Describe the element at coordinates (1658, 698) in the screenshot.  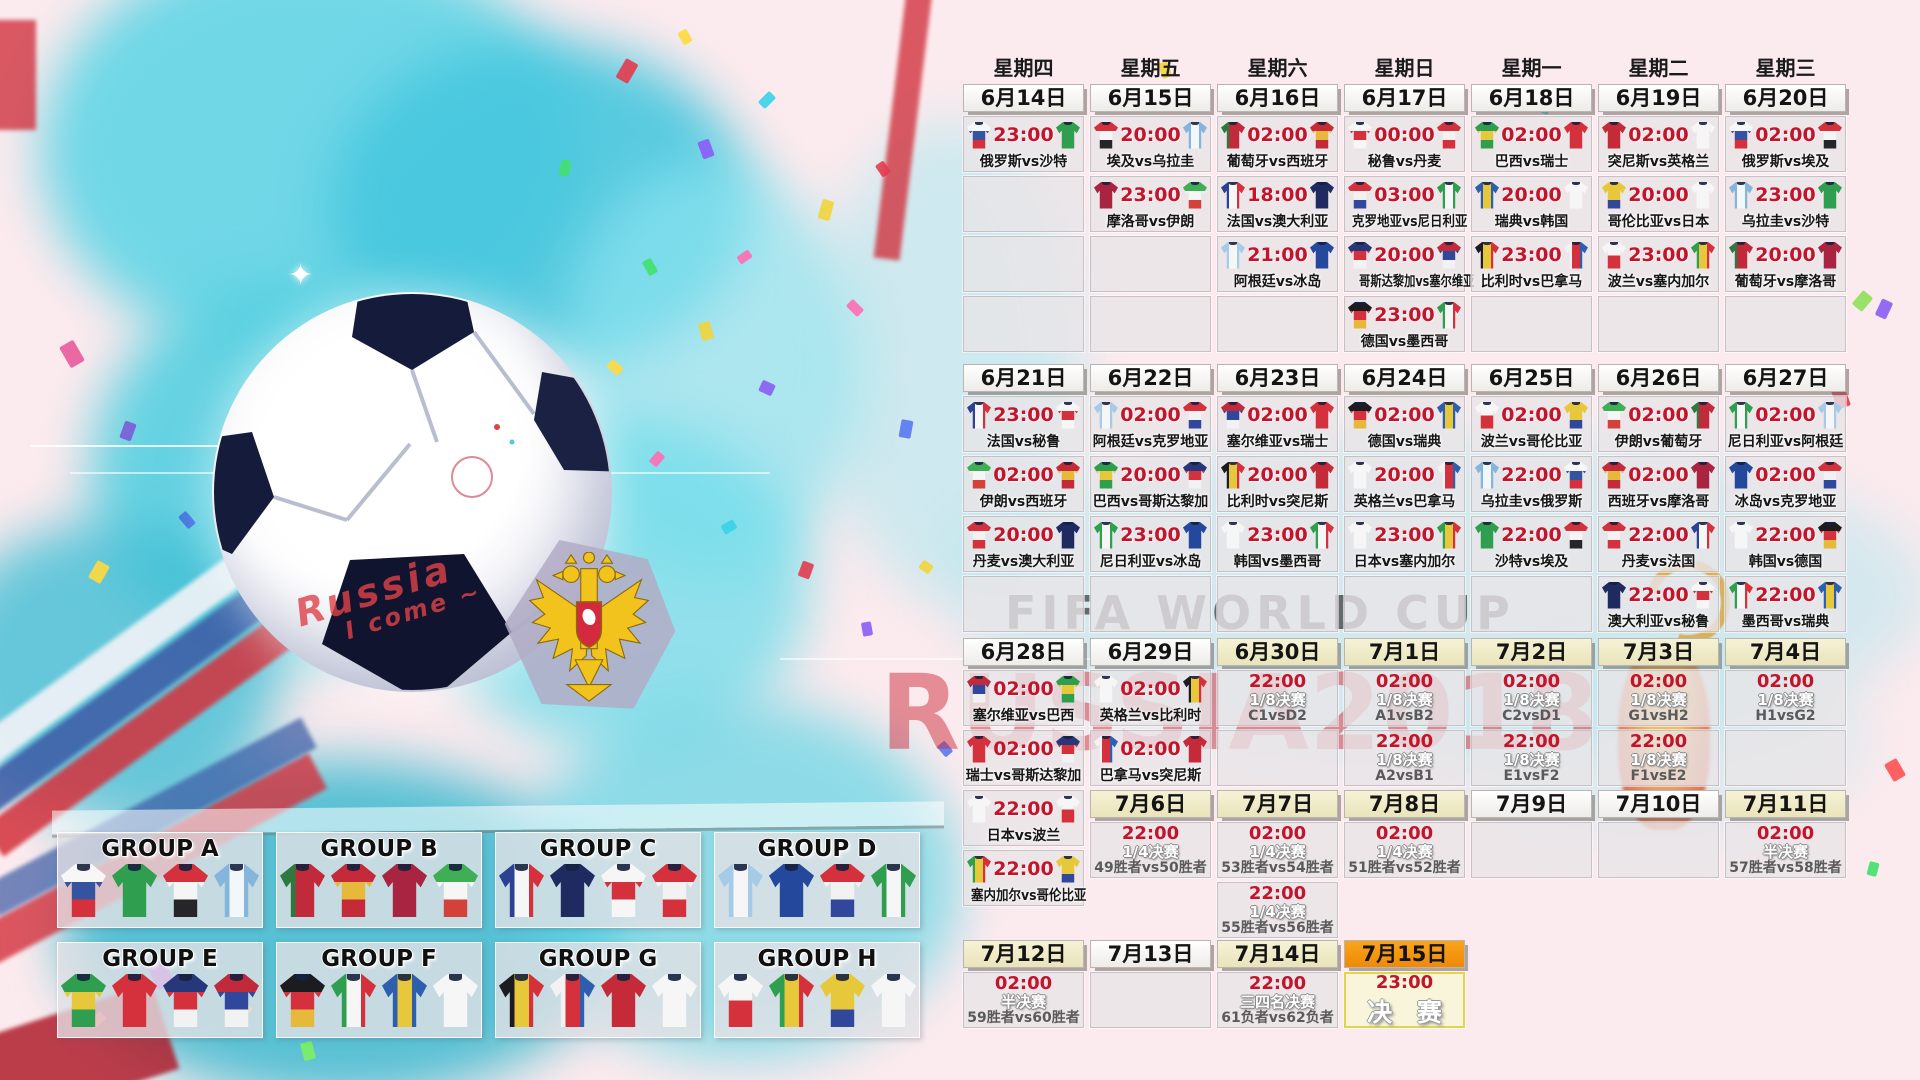
I see `knockout-cell: 02:00 1/8决赛 G1vsH2` at that location.